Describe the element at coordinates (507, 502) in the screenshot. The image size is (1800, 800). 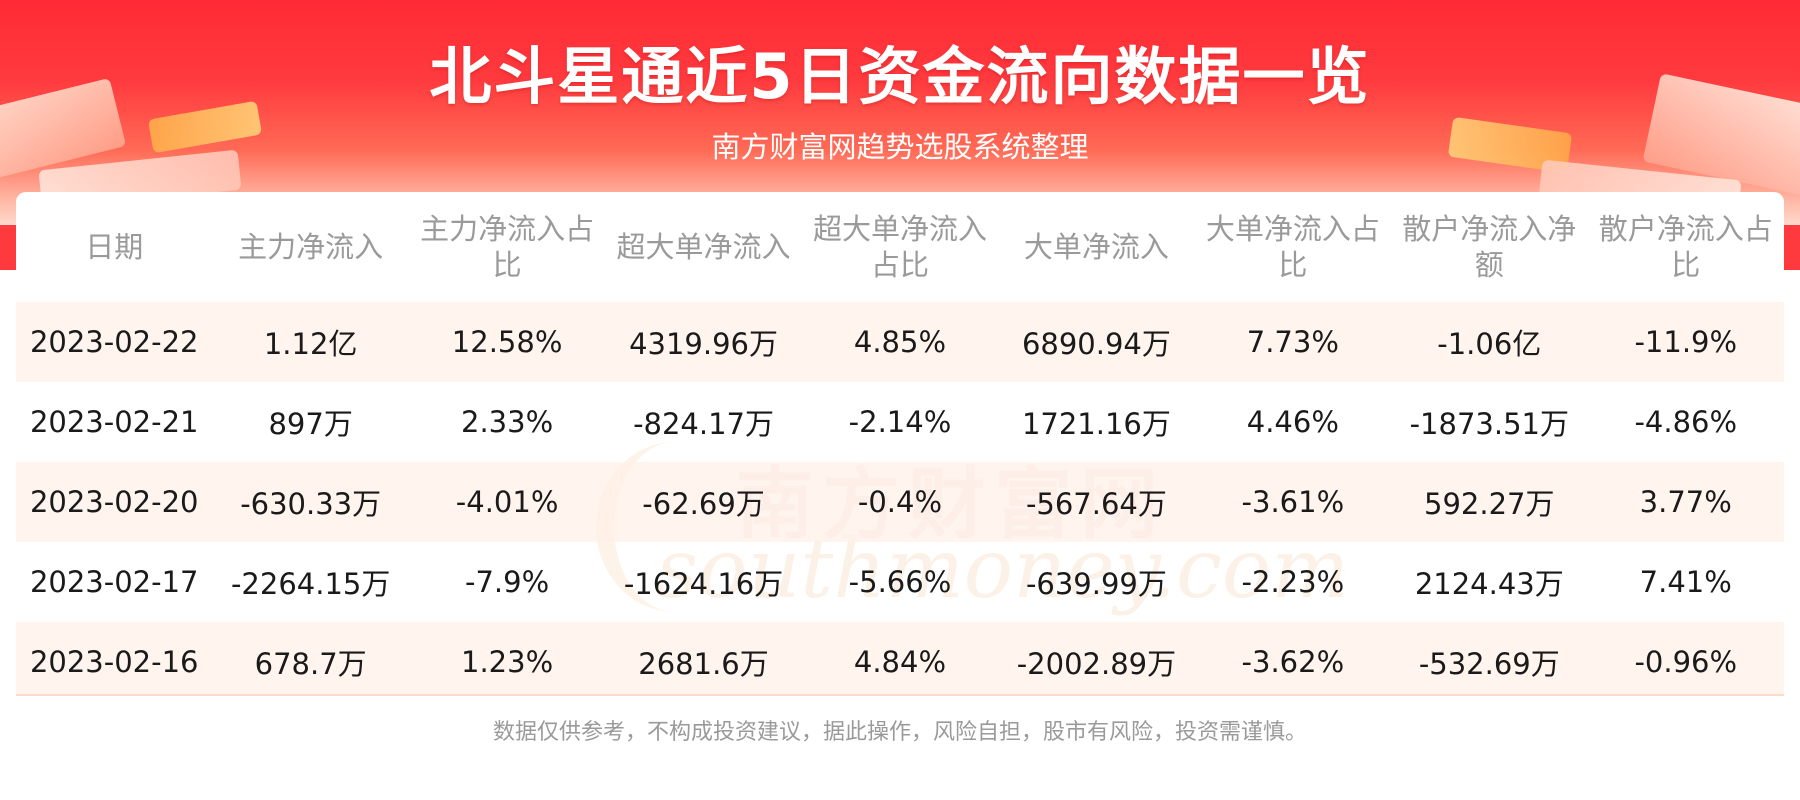
I see `table-cell: -4.01%` at that location.